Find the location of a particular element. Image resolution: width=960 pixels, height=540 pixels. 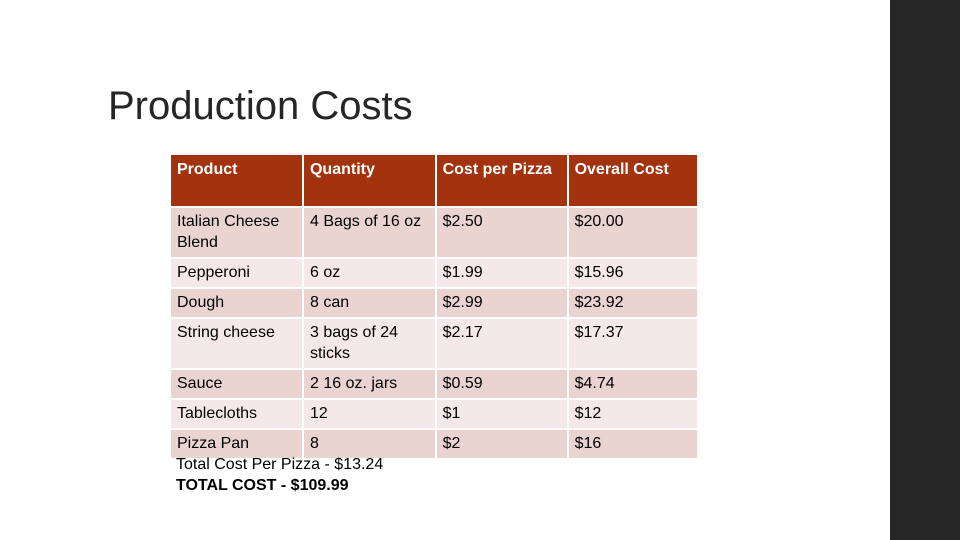

header-product: Product is located at coordinates (236, 180).